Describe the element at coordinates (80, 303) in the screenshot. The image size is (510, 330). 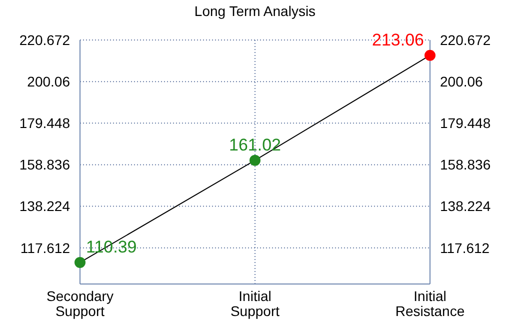
I see `x-tick-label: Secondary Support` at that location.